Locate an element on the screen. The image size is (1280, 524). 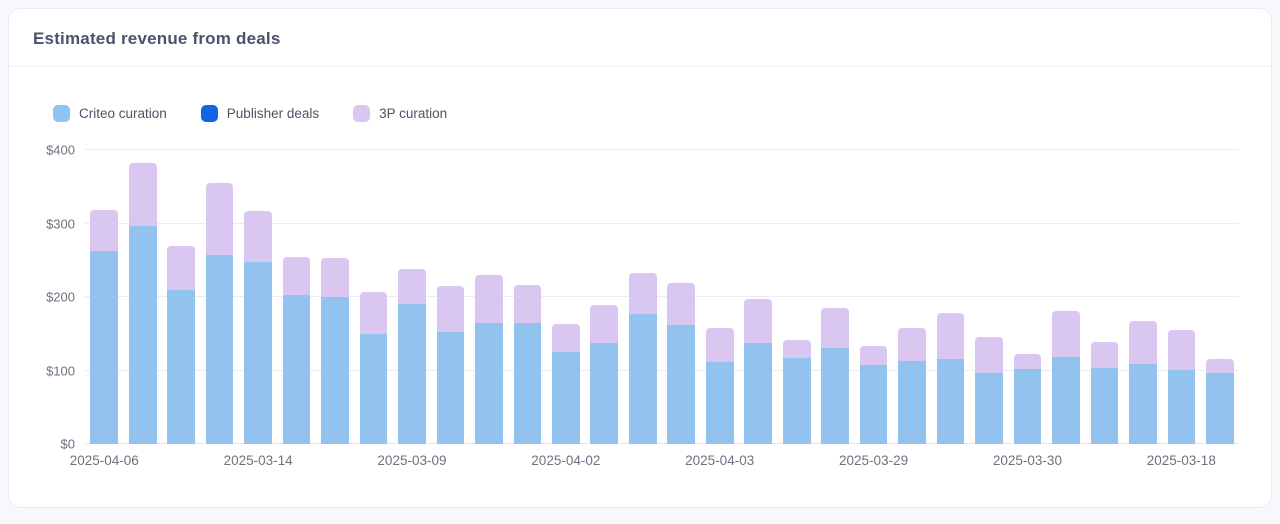
x-axis-label: 2025-04-02 is located at coordinates (566, 460).